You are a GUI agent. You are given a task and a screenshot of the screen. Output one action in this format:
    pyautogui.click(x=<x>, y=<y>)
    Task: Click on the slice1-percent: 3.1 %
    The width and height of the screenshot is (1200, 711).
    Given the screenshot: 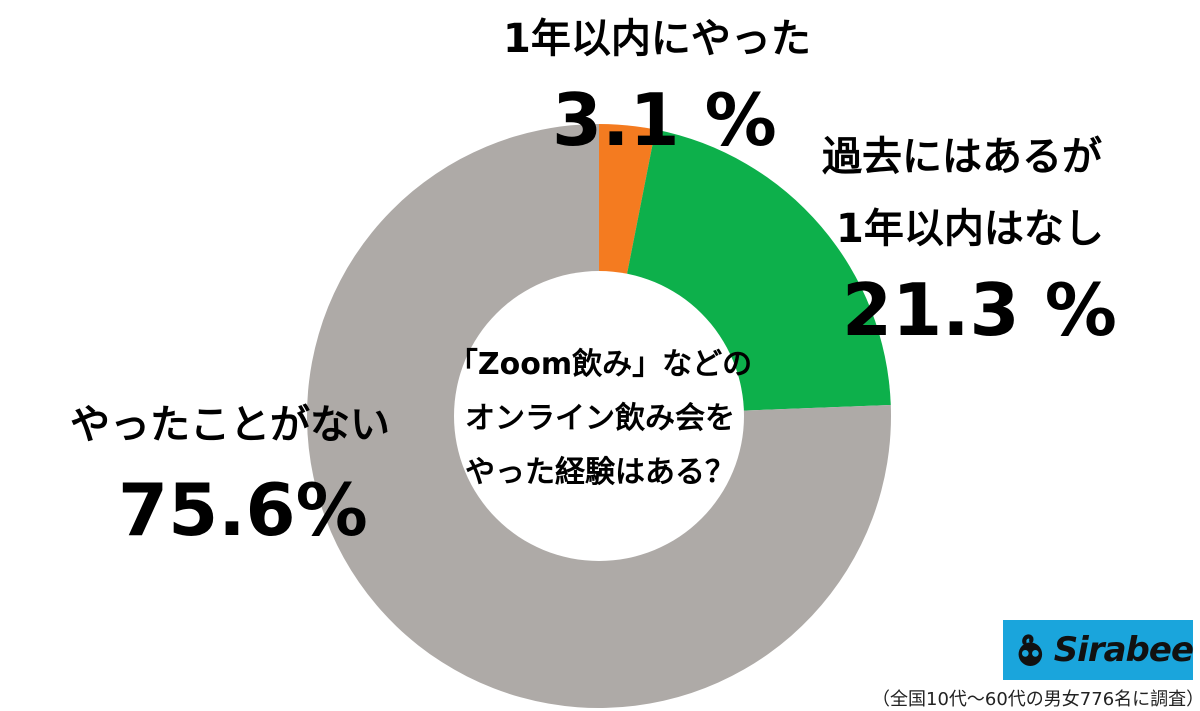 What is the action you would take?
    pyautogui.click(x=664, y=120)
    